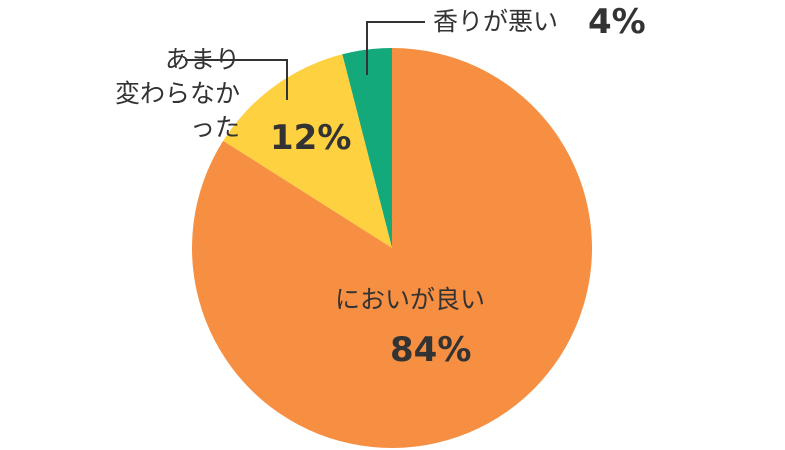 The width and height of the screenshot is (785, 450). Describe the element at coordinates (311, 138) in the screenshot. I see `value-label: 12%` at that location.